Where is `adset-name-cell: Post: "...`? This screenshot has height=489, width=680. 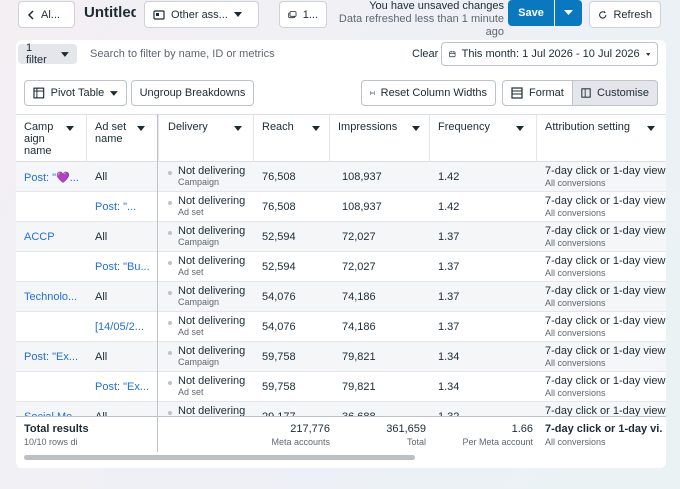 adset-name-cell: Post: "... is located at coordinates (116, 207).